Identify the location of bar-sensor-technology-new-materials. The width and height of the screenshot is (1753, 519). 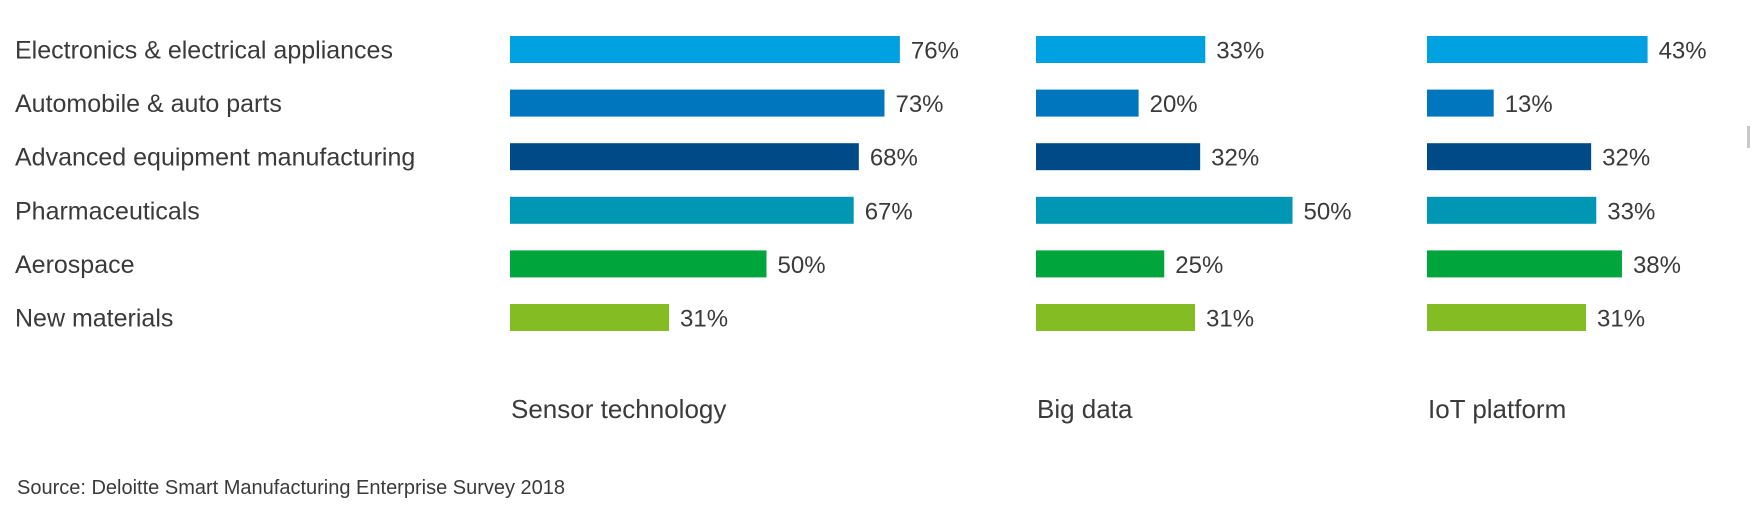
(590, 317).